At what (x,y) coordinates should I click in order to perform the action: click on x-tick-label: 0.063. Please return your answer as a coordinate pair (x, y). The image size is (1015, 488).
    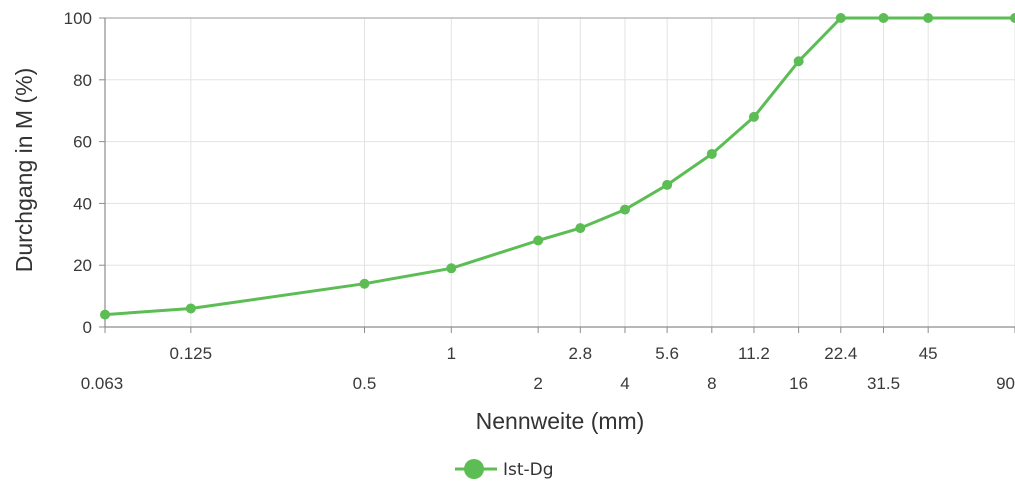
    Looking at the image, I should click on (102, 383).